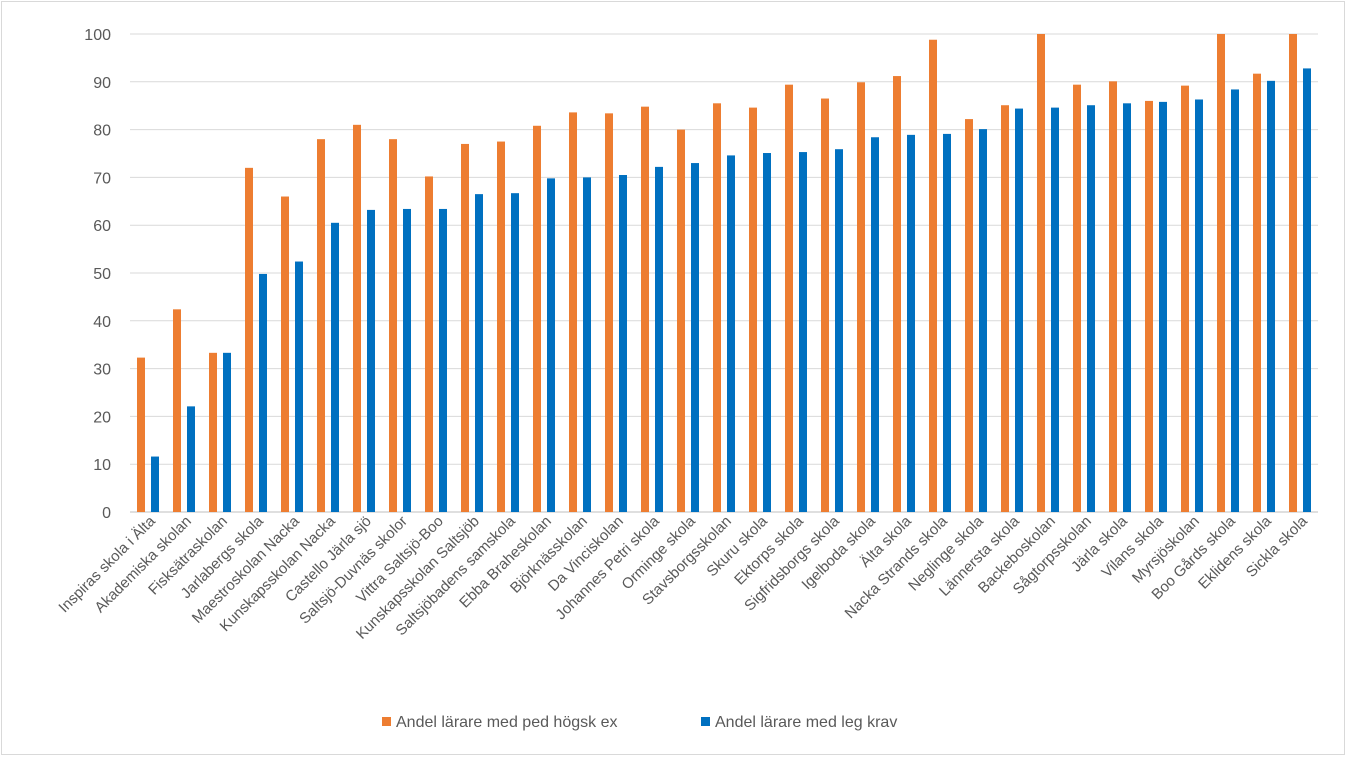 This screenshot has height=759, width=1346. Describe the element at coordinates (102, 131) in the screenshot. I see `y-tick-label: 80` at that location.